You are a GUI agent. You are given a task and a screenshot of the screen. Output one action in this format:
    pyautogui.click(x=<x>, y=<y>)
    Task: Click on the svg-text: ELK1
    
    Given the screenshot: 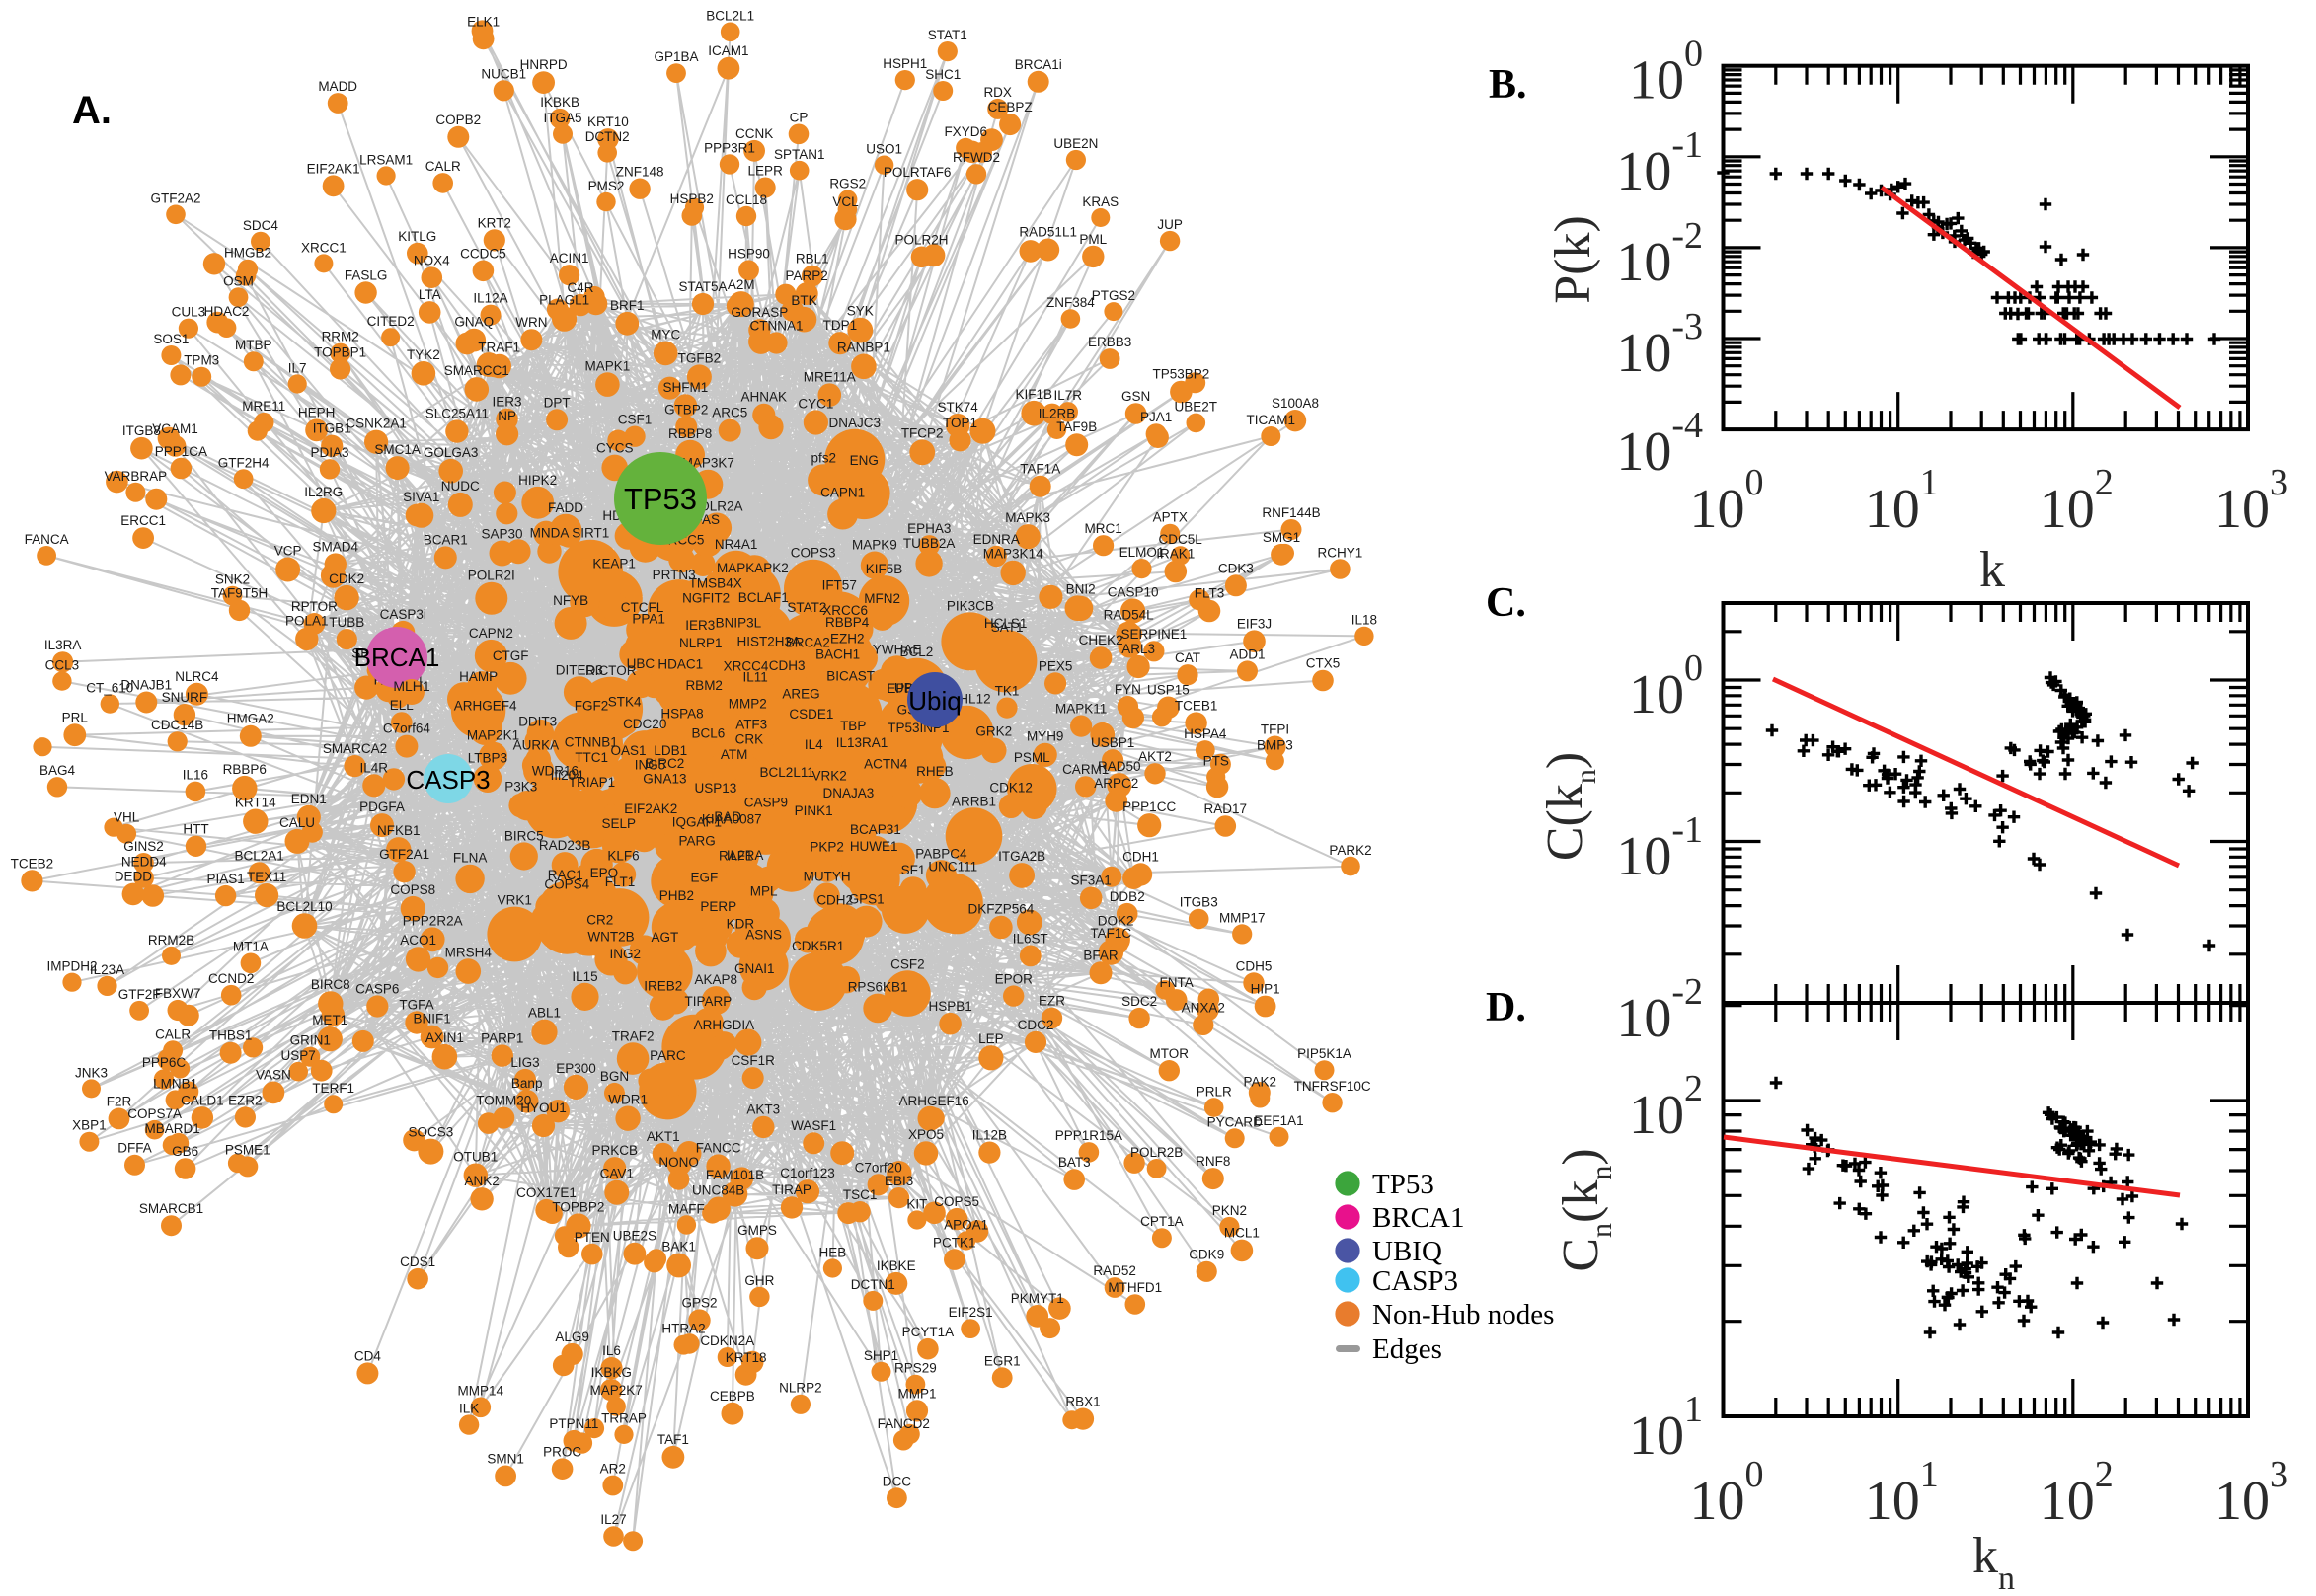 What is the action you would take?
    pyautogui.click(x=484, y=21)
    